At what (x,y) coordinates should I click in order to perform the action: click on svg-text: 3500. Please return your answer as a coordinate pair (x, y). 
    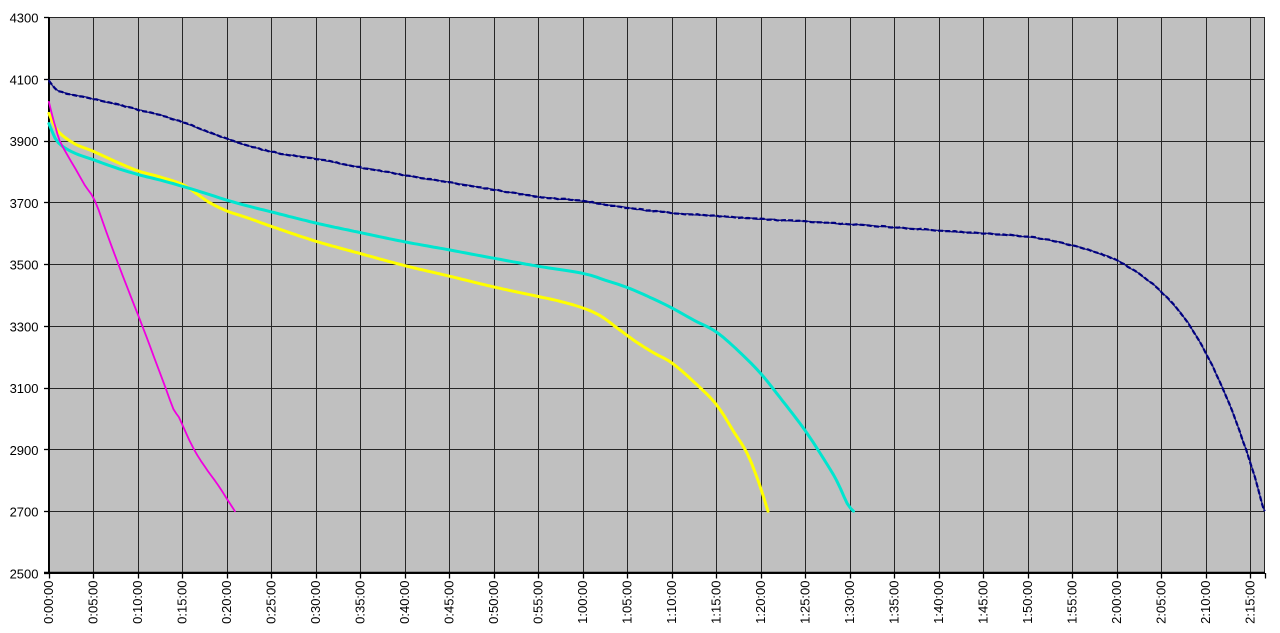
    Looking at the image, I should click on (24, 265).